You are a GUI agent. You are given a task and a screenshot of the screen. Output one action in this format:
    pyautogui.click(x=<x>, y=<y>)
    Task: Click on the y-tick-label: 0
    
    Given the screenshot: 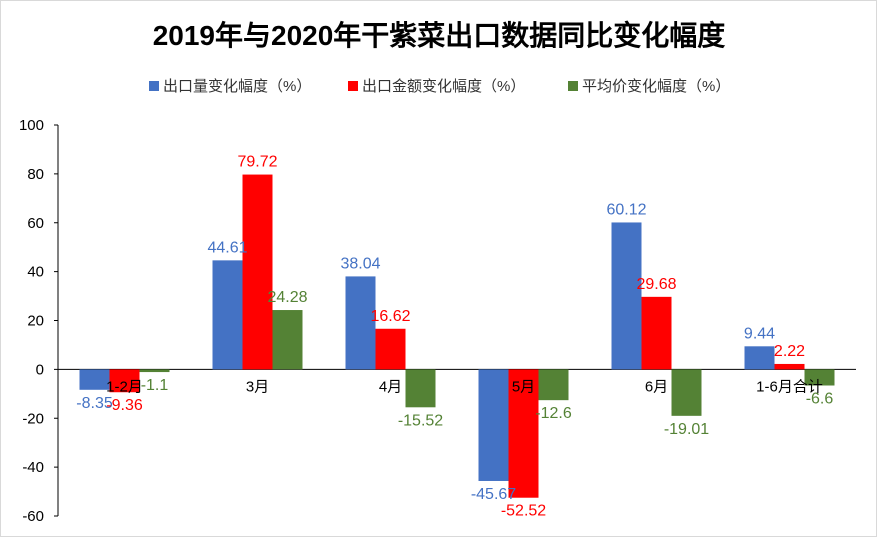 What is the action you would take?
    pyautogui.click(x=40, y=369)
    